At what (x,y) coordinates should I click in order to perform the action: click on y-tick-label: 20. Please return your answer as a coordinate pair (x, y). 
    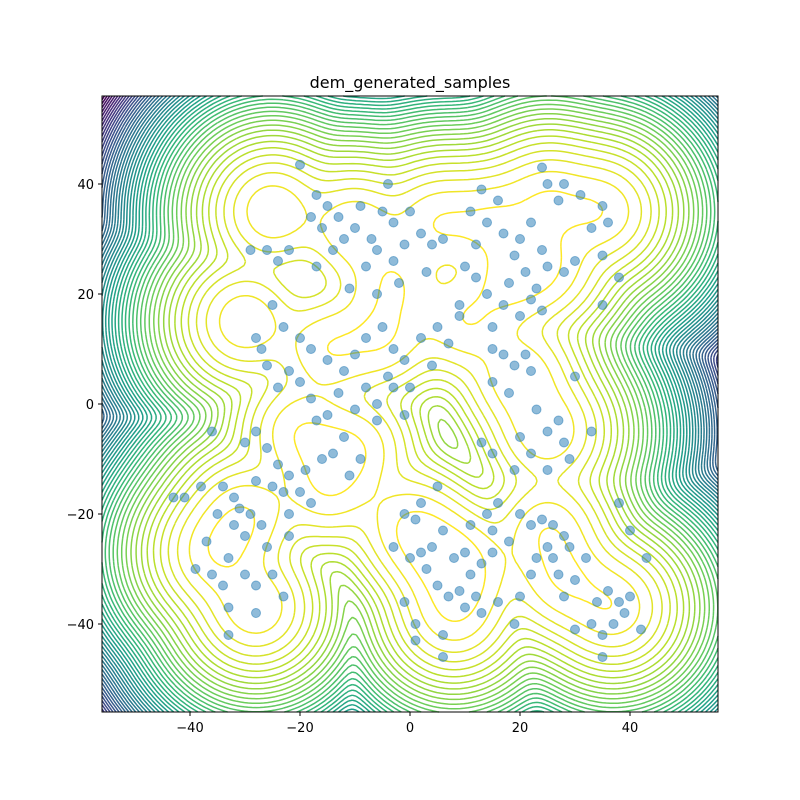
    Looking at the image, I should click on (85, 295).